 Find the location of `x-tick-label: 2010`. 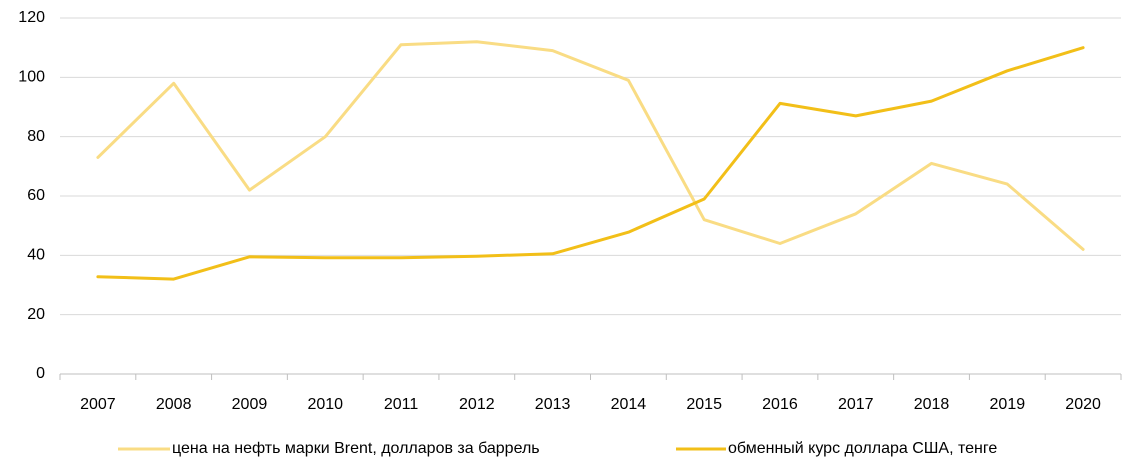

x-tick-label: 2010 is located at coordinates (325, 404).